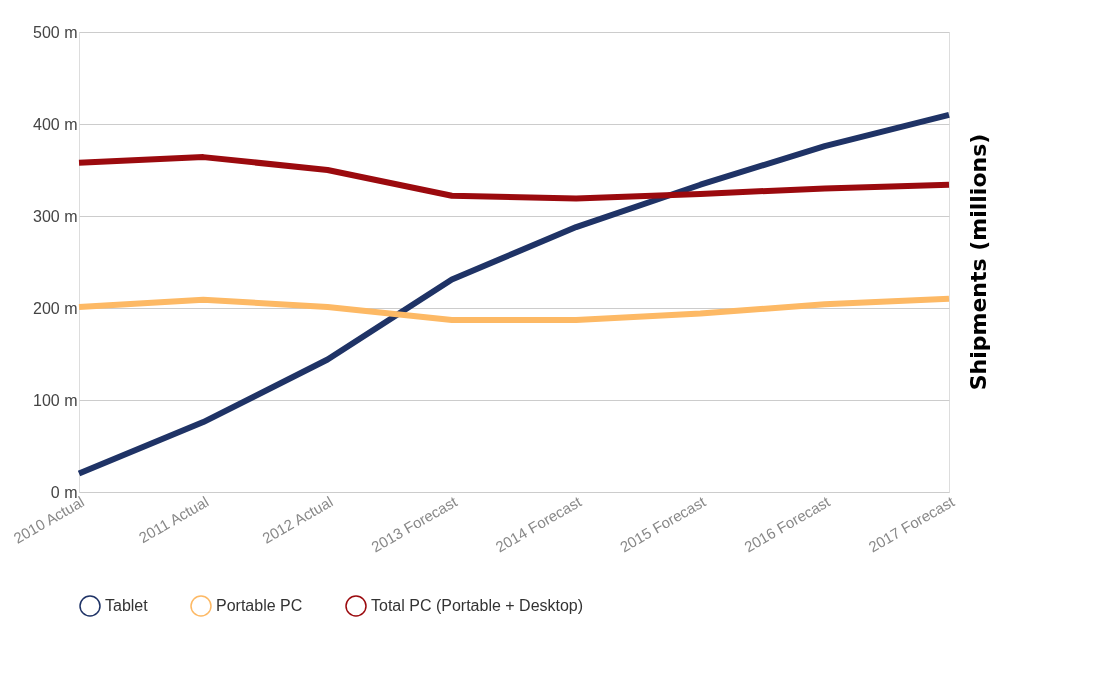 The image size is (1113, 684). Describe the element at coordinates (259, 605) in the screenshot. I see `legend-label: Portable PC` at that location.